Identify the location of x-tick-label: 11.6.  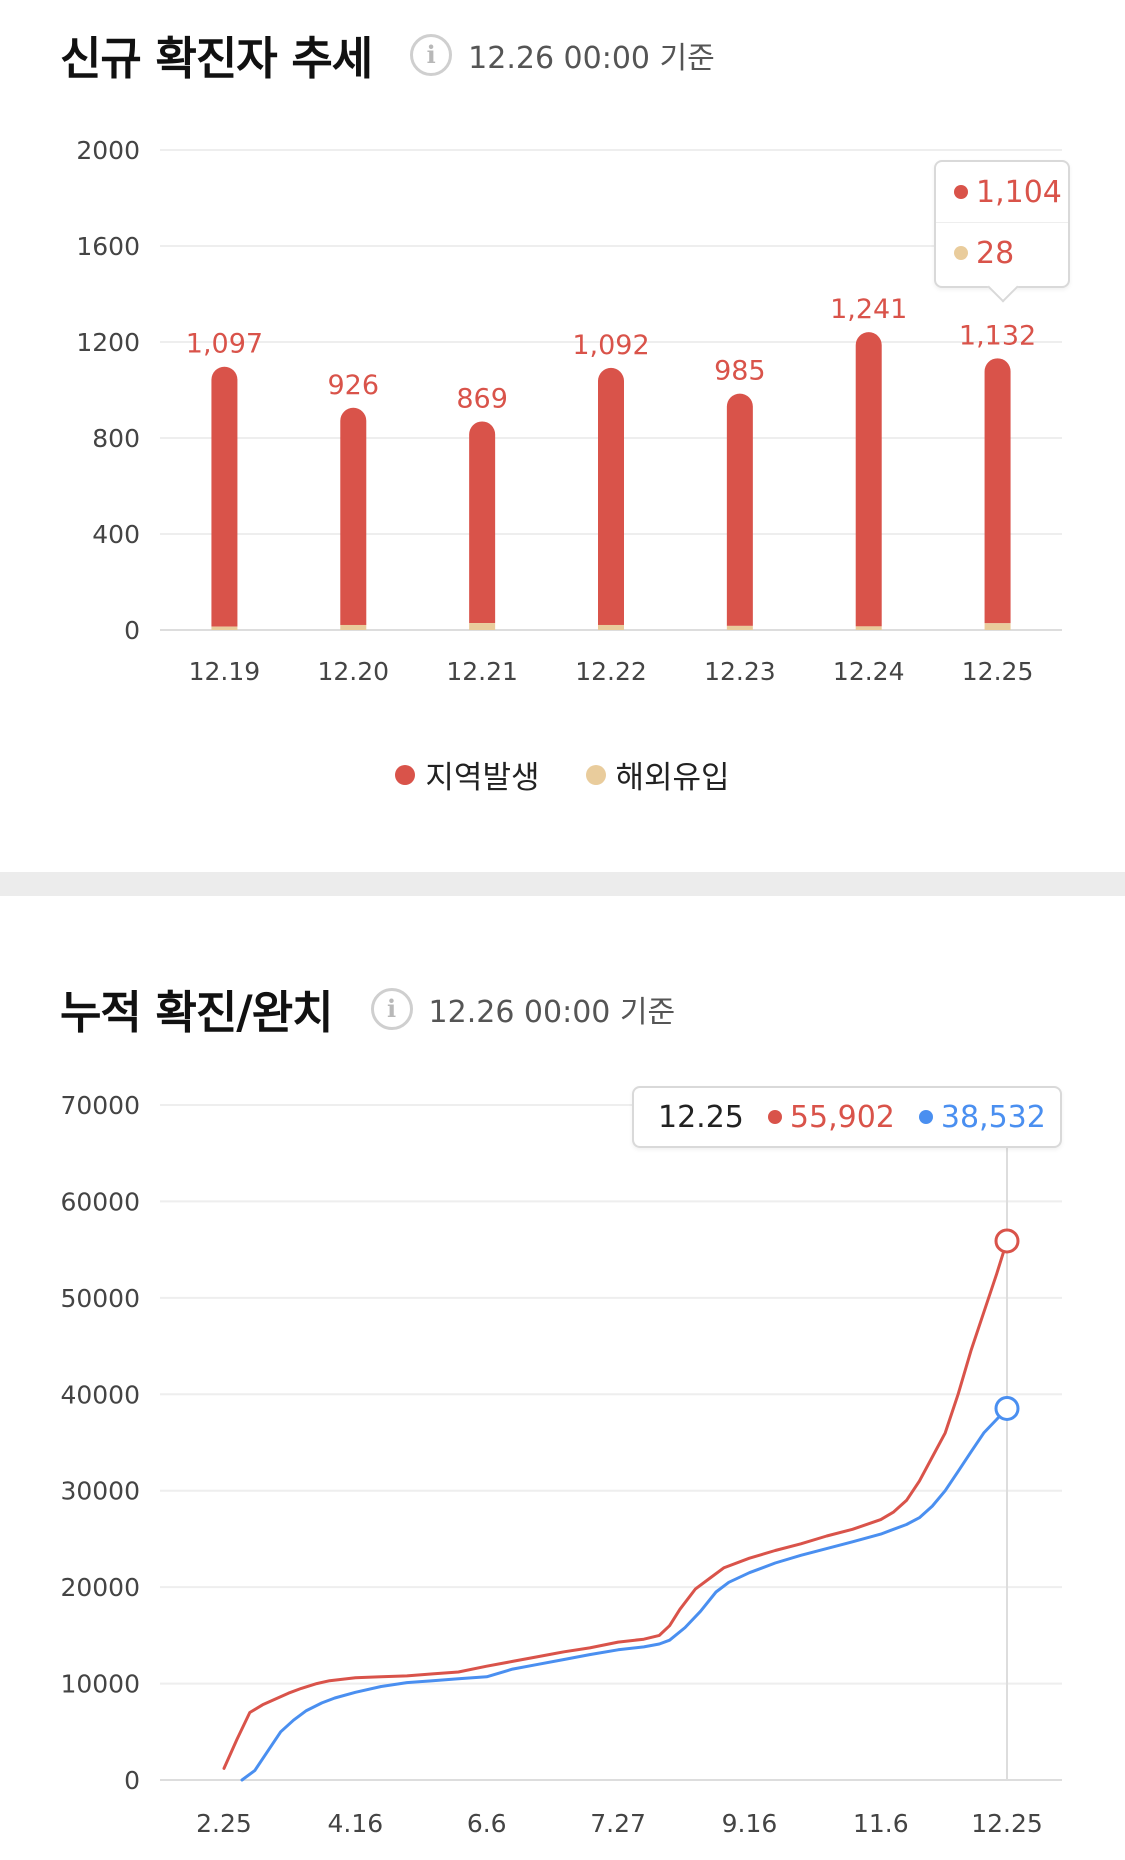
(881, 1823).